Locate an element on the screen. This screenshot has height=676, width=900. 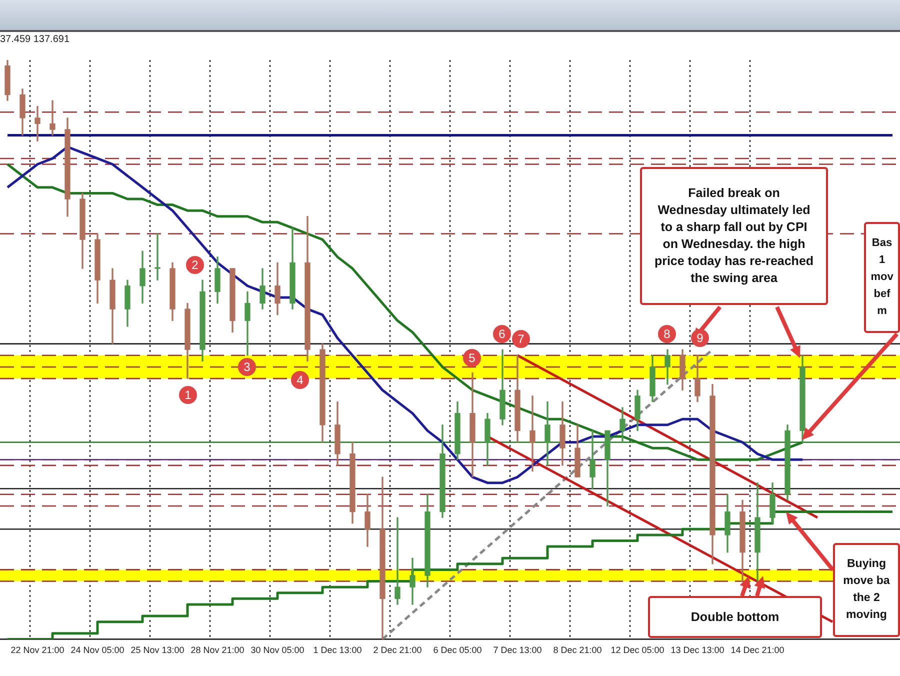
number-badge: 9 is located at coordinates (700, 338).